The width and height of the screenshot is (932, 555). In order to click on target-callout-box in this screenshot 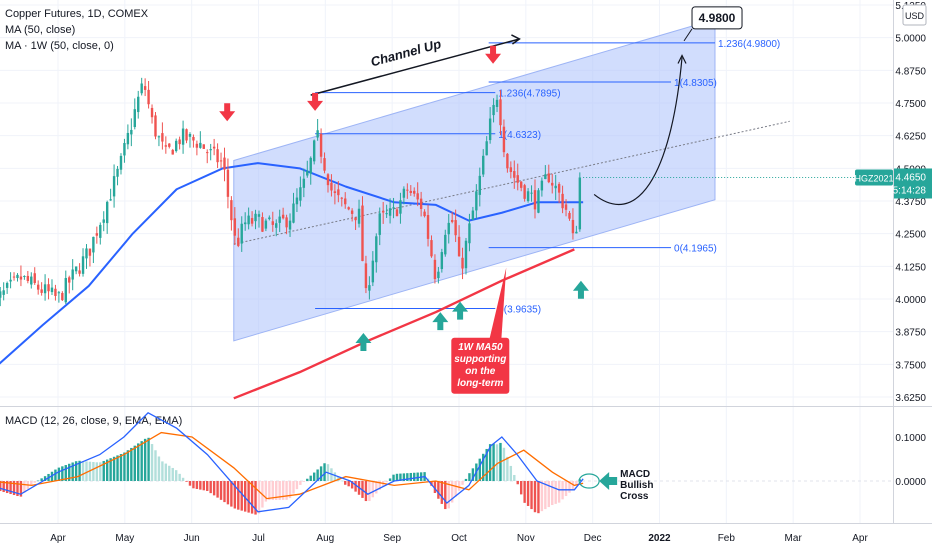, I will do `click(717, 18)`.